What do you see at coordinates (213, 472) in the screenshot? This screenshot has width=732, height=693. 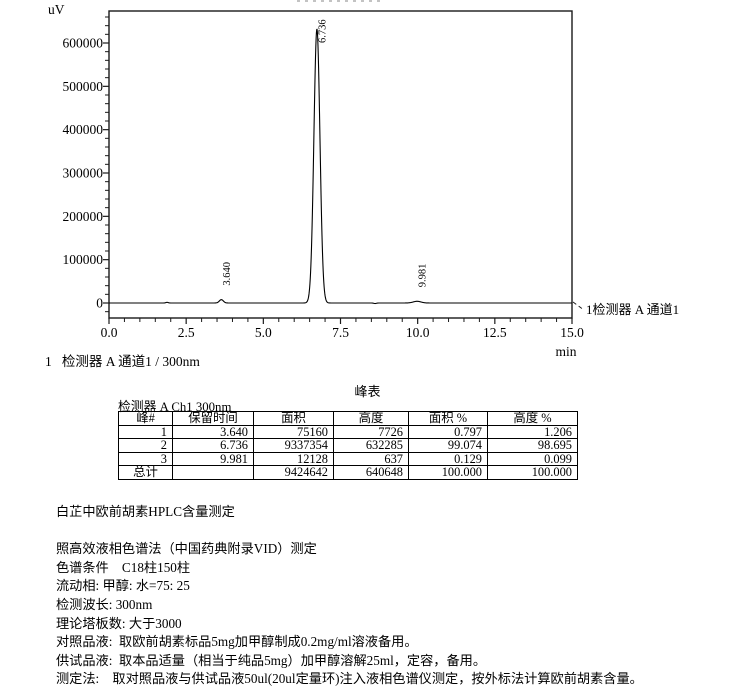 I see `peak-table-cell` at bounding box center [213, 472].